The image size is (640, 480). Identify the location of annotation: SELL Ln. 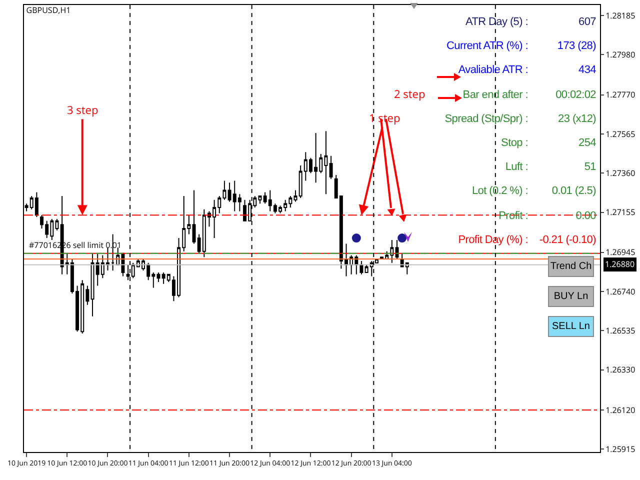
(571, 326).